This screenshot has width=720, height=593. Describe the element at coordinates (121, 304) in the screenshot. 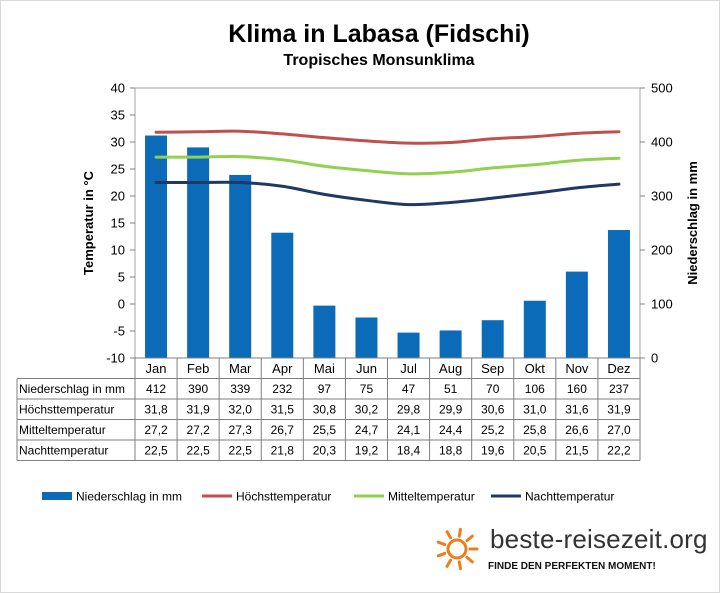

I see `left-axis-tick-label: 0` at that location.